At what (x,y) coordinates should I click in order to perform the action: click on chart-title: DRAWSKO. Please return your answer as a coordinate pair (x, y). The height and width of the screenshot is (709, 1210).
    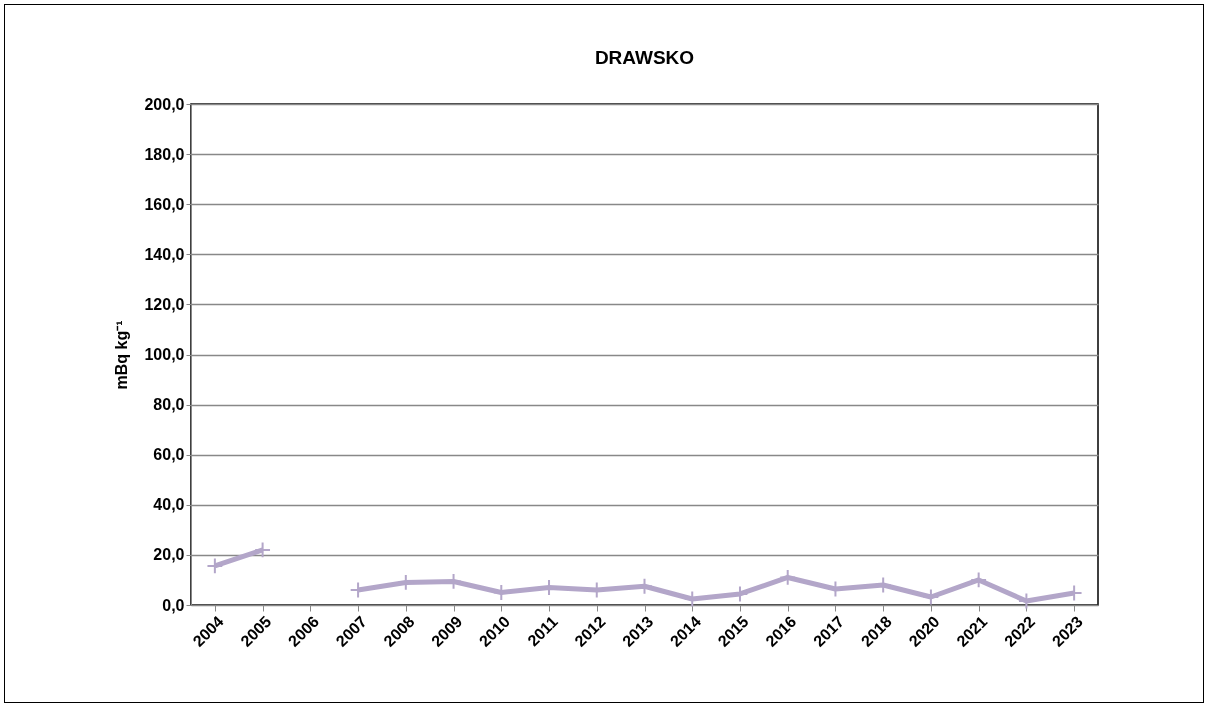
    Looking at the image, I should click on (644, 57).